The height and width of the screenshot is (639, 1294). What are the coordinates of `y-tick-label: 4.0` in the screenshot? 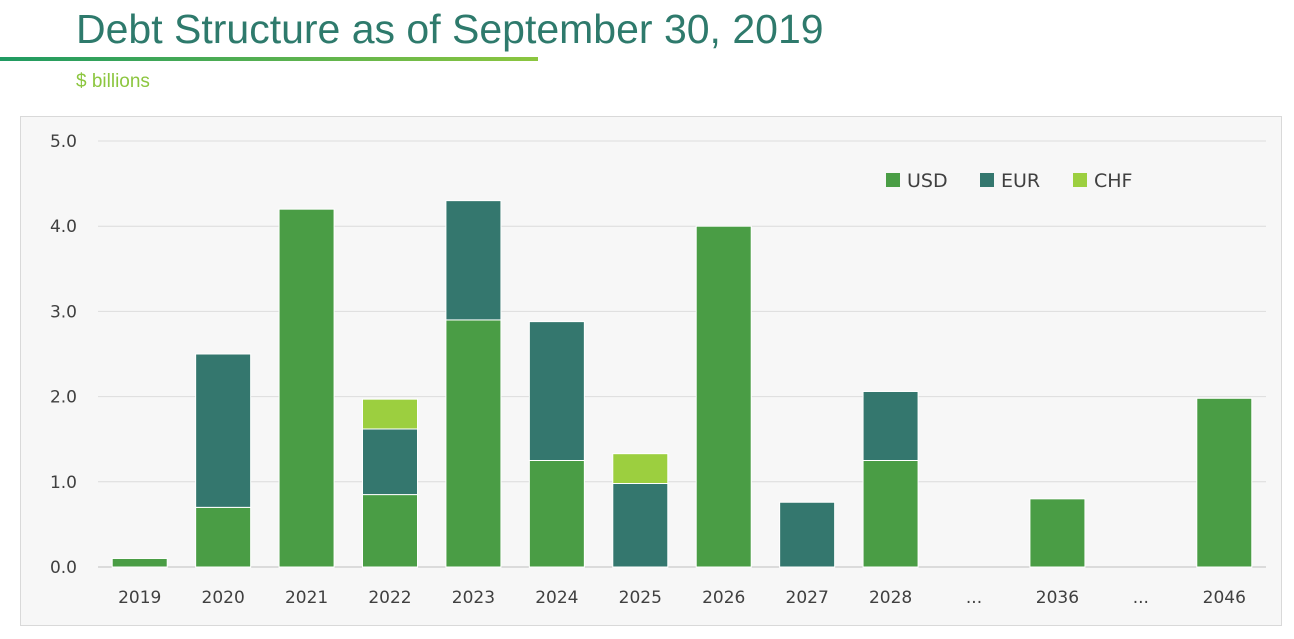 It's located at (63, 227).